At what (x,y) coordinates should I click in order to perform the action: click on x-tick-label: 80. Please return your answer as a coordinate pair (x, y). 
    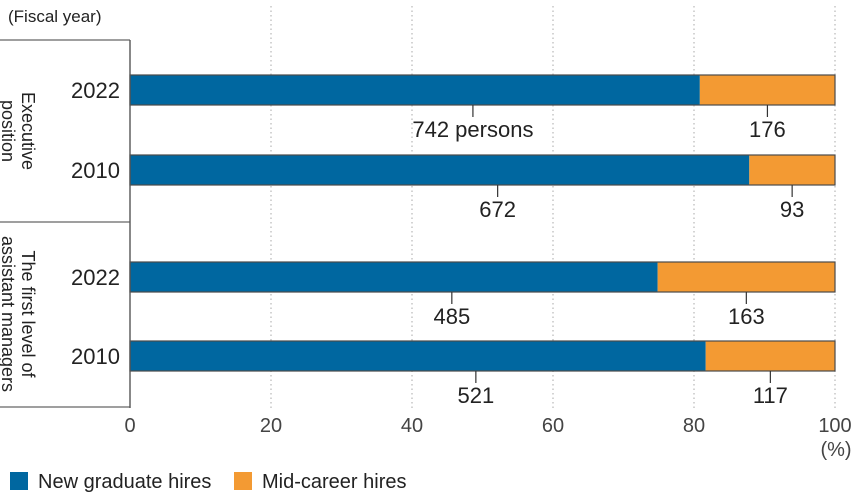
    Looking at the image, I should click on (694, 426).